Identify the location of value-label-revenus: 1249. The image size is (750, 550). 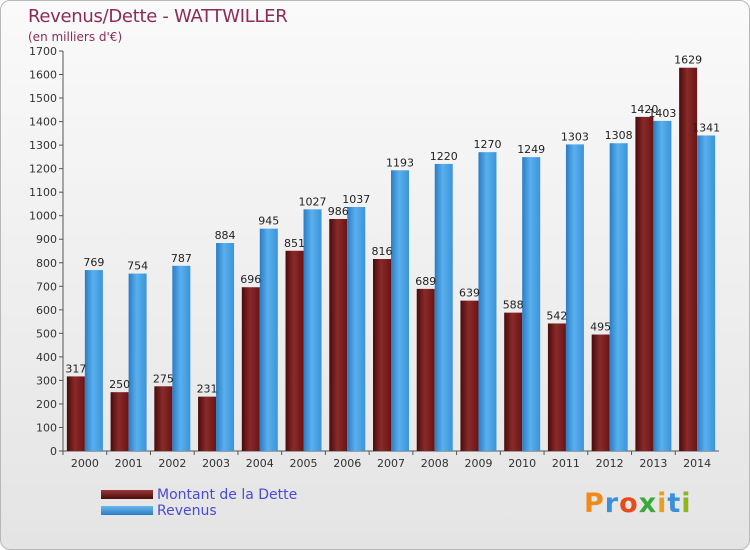
(531, 149).